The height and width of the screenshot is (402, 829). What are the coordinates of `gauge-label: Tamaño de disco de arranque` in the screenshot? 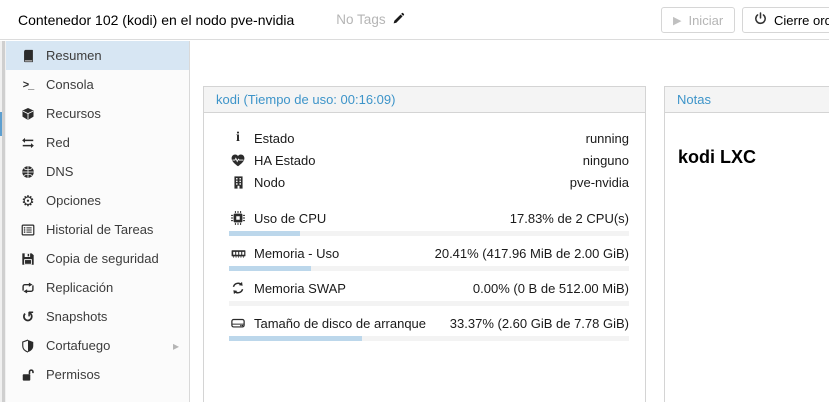 It's located at (340, 323).